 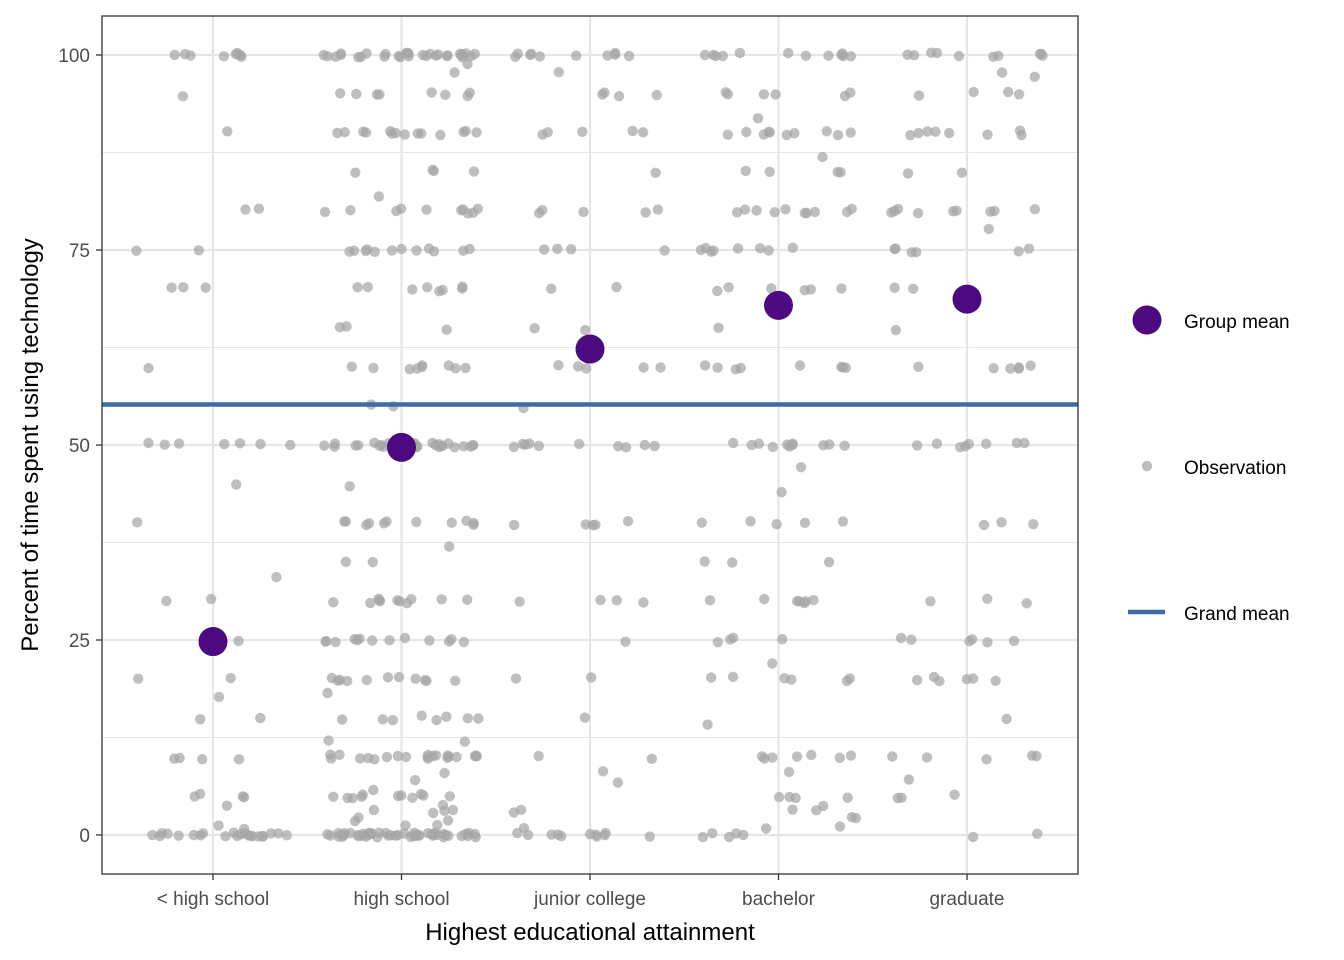 What do you see at coordinates (79, 641) in the screenshot?
I see `y-tick-label: 25` at bounding box center [79, 641].